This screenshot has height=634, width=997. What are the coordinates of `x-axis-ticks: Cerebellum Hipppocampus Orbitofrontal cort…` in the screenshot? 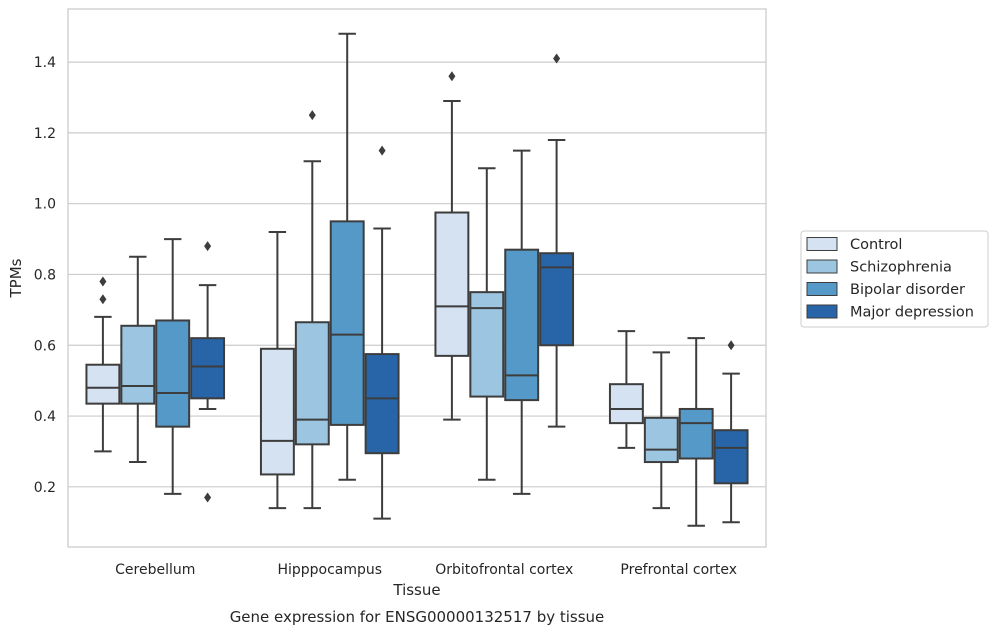 It's located at (426, 570).